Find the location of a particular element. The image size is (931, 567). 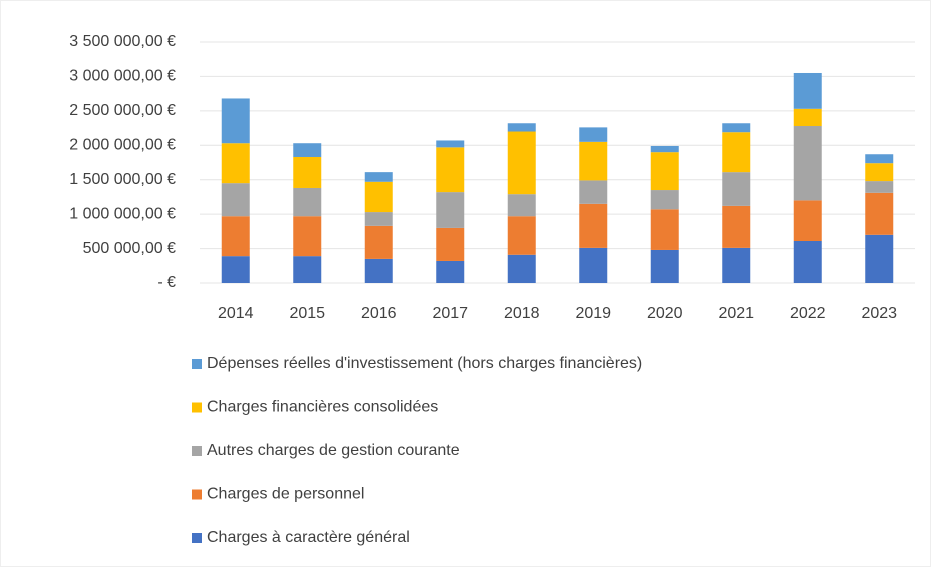

y-tick-label: 3 500 000,00 € is located at coordinates (122, 41).